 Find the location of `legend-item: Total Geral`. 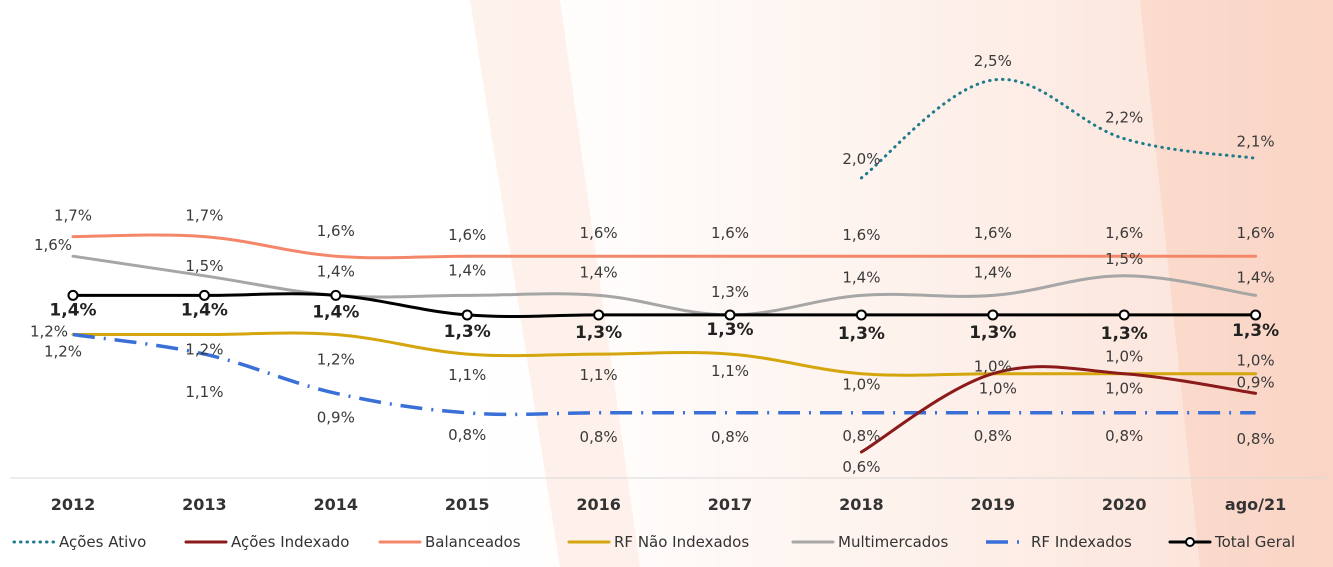

legend-item: Total Geral is located at coordinates (1231, 542).